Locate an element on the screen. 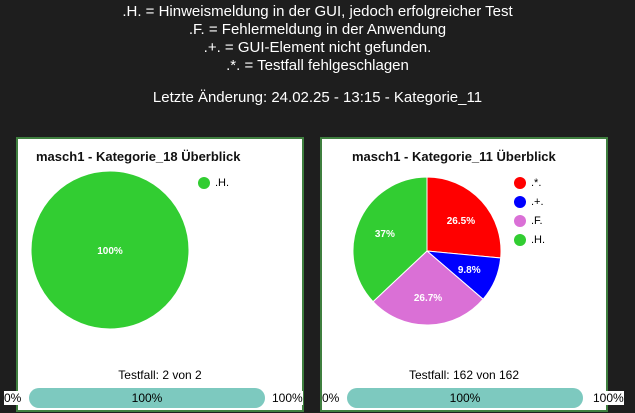 This screenshot has width=635, height=413. legend-line-f: .F. = Fehlermeldung in der Anwendung is located at coordinates (317, 29).